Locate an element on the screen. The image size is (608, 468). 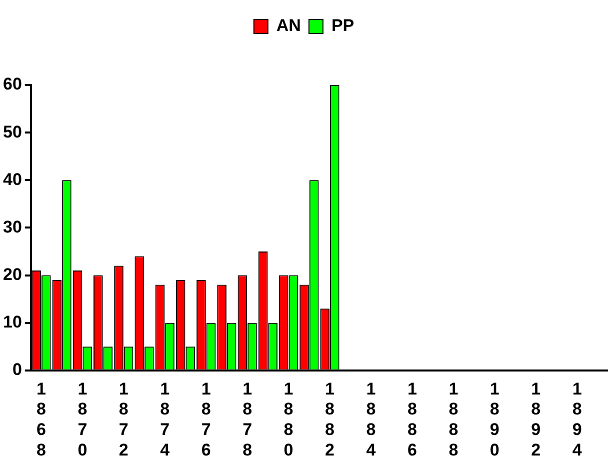
x-tick-label: 1878 is located at coordinates (247, 419).